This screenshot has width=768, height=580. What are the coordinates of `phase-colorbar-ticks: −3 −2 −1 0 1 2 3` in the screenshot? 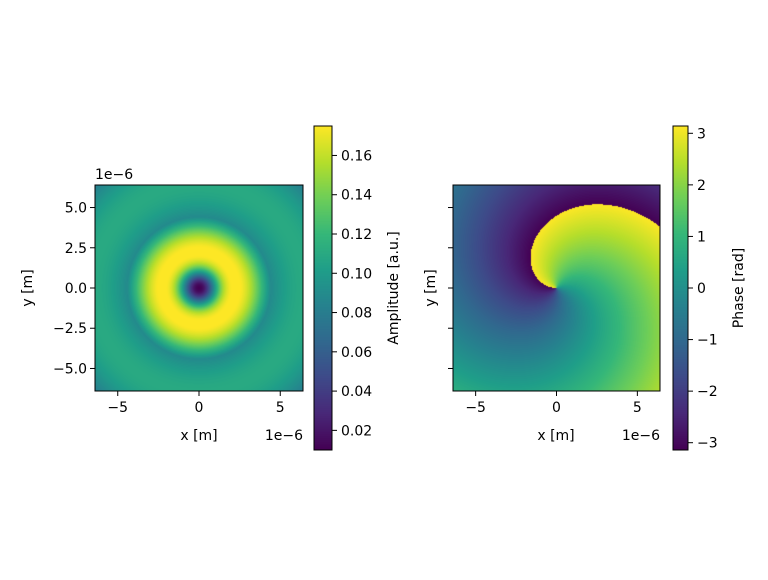 It's located at (703, 289).